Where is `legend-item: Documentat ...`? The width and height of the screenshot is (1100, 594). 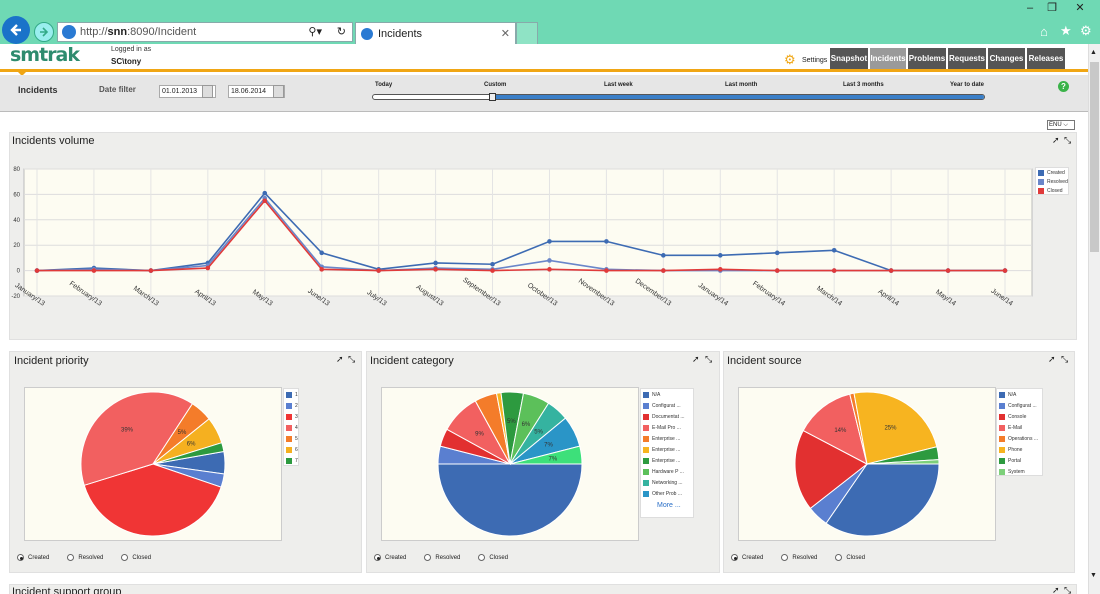
legend-item: Documentat ... is located at coordinates (667, 416).